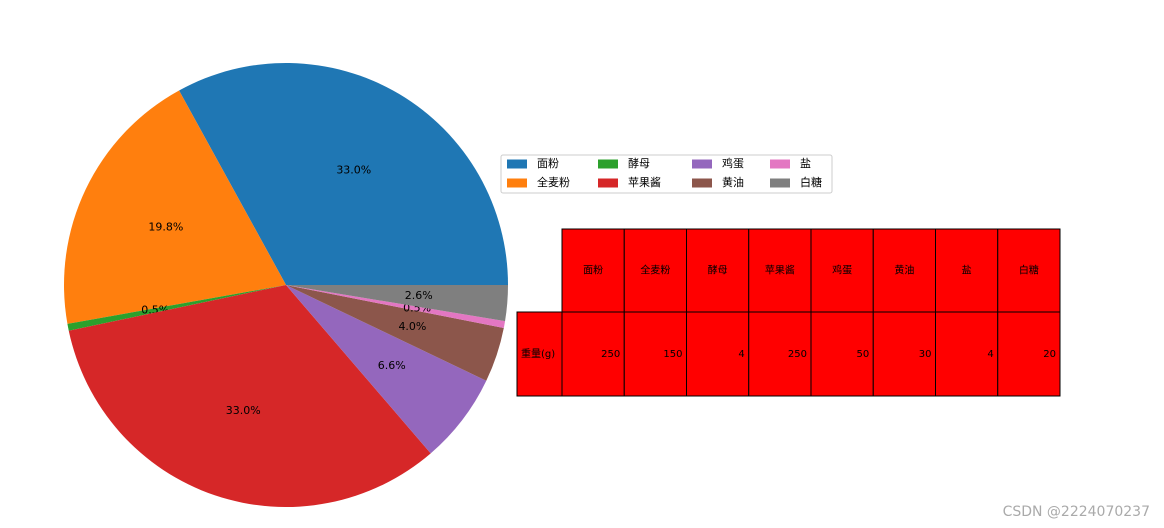 The height and width of the screenshot is (528, 1164). I want to click on column-header: 全麦粉, so click(655, 270).